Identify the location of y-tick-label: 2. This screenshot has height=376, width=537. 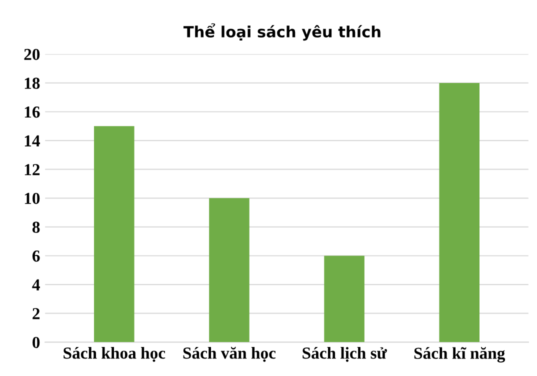
(36, 314).